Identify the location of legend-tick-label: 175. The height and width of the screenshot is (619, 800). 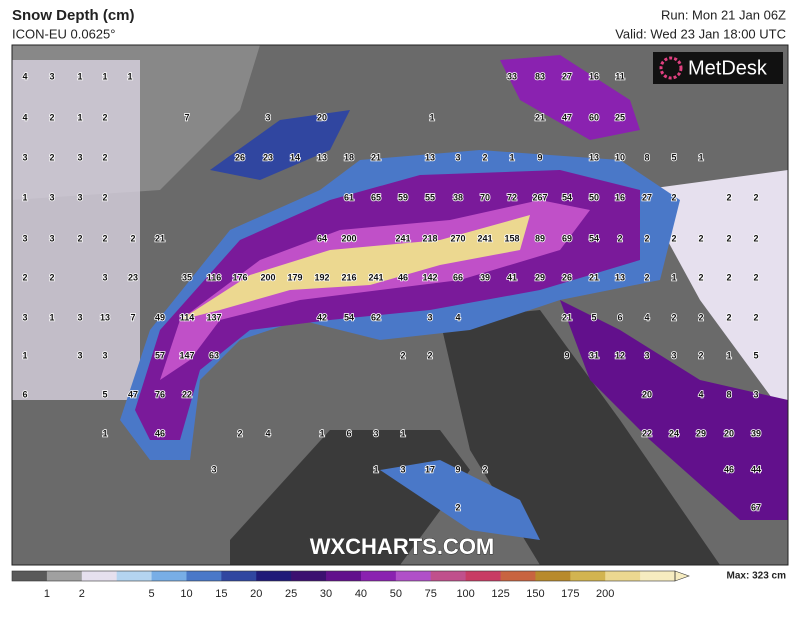
(570, 594).